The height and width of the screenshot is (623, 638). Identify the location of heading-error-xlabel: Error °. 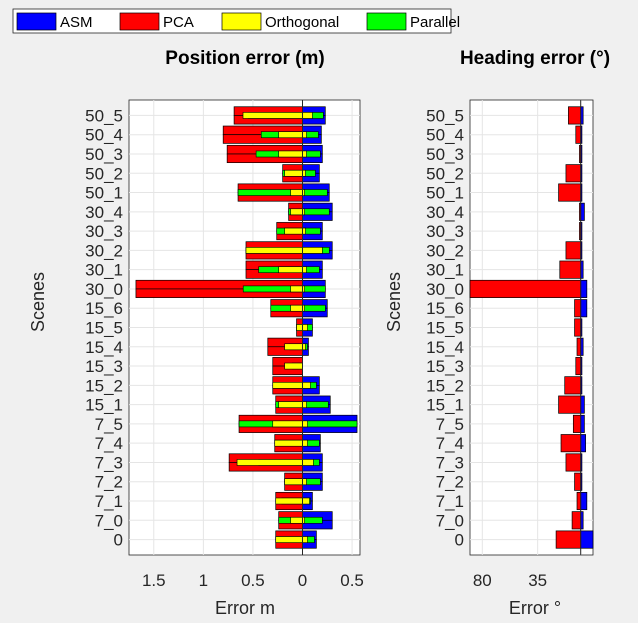
(535, 608).